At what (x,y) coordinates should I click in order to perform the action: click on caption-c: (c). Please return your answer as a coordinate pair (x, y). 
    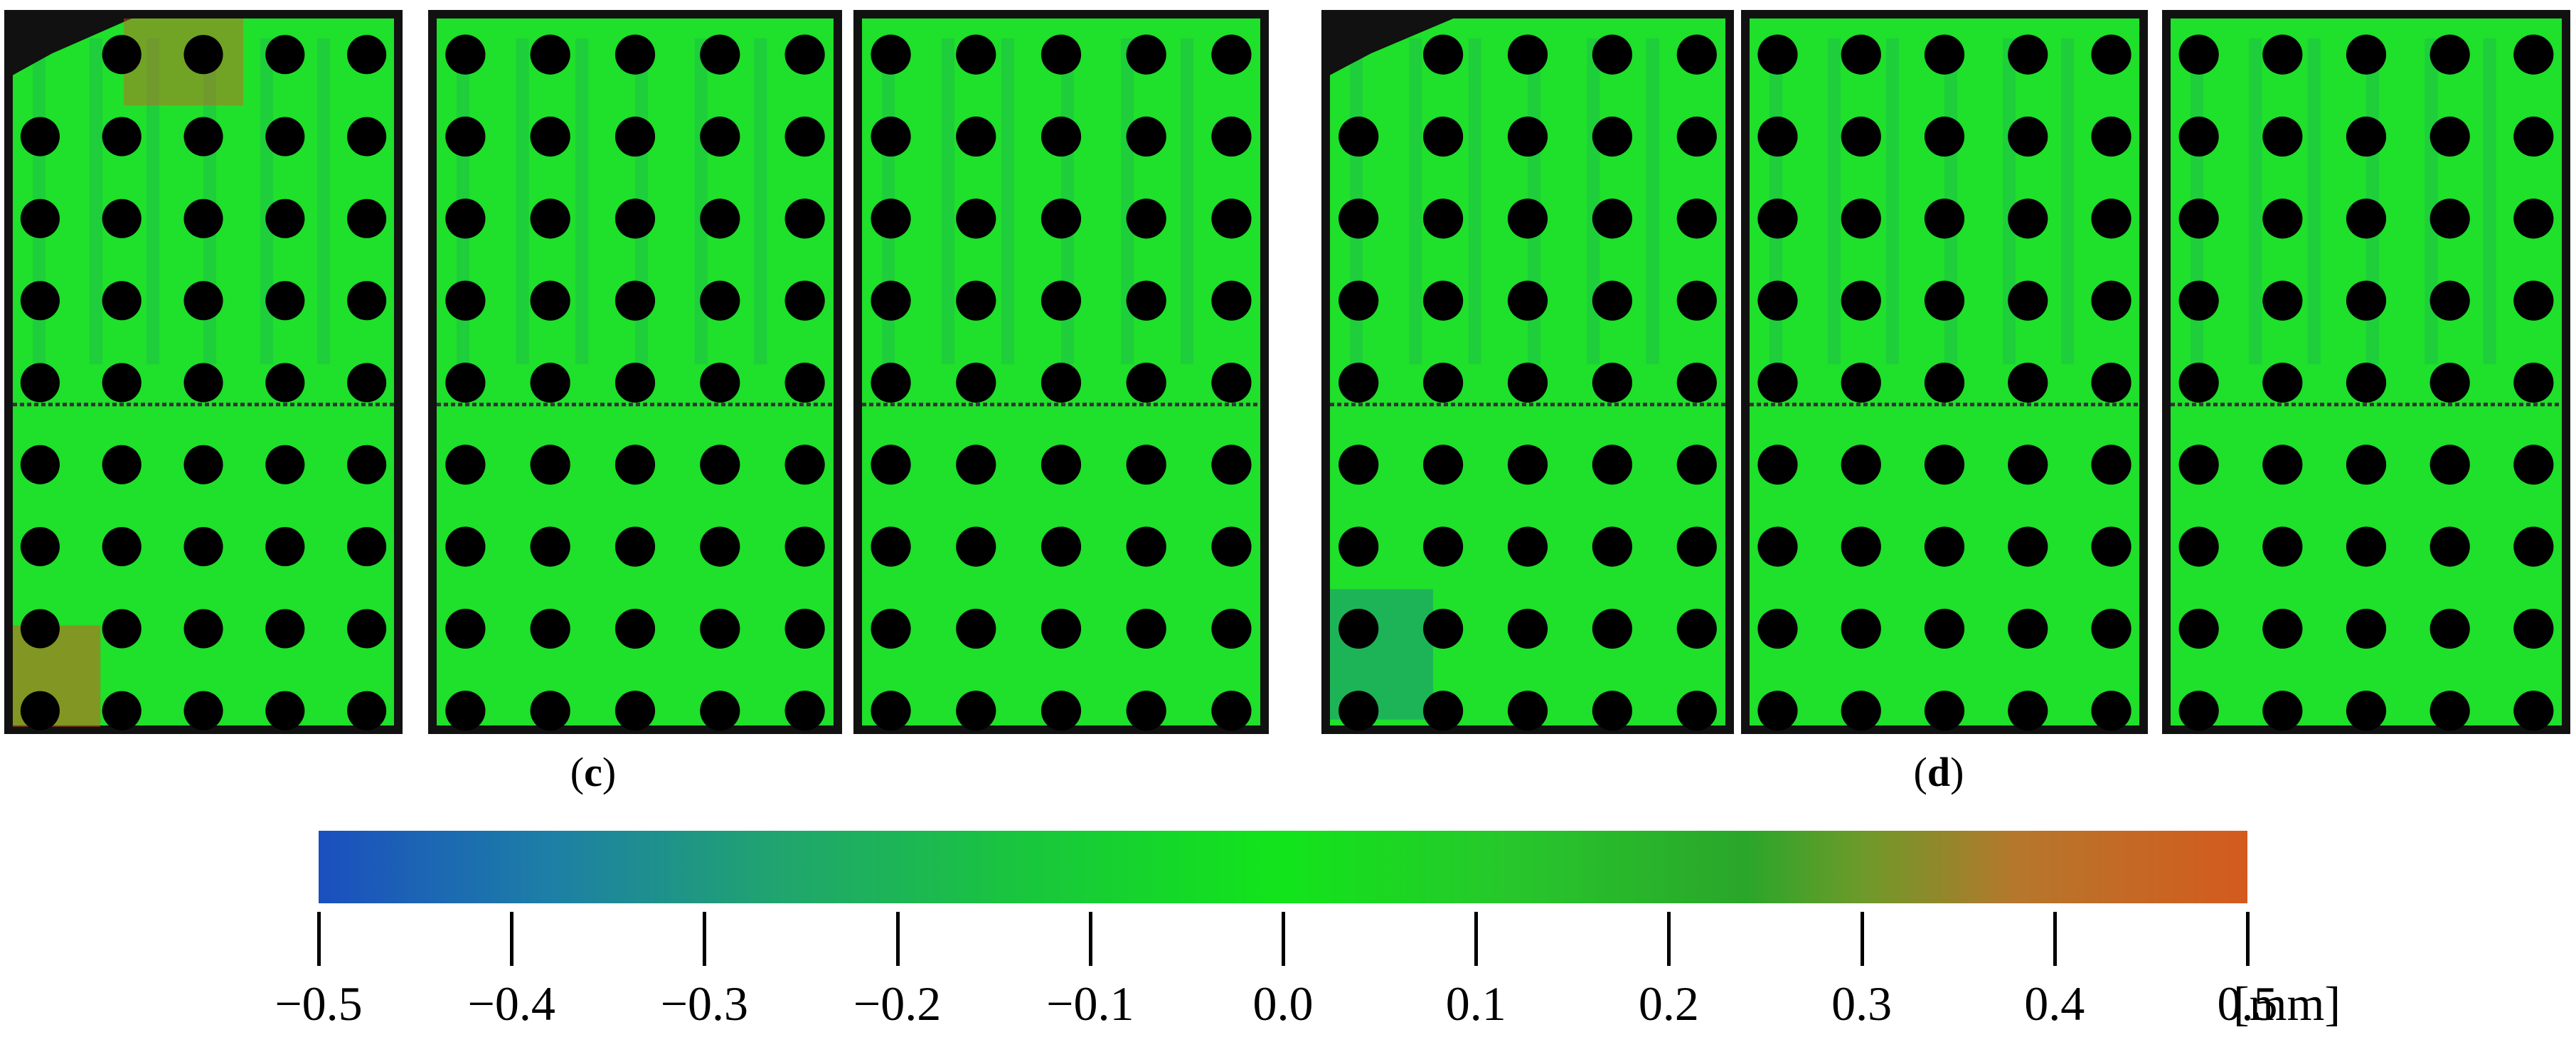
    Looking at the image, I should click on (593, 772).